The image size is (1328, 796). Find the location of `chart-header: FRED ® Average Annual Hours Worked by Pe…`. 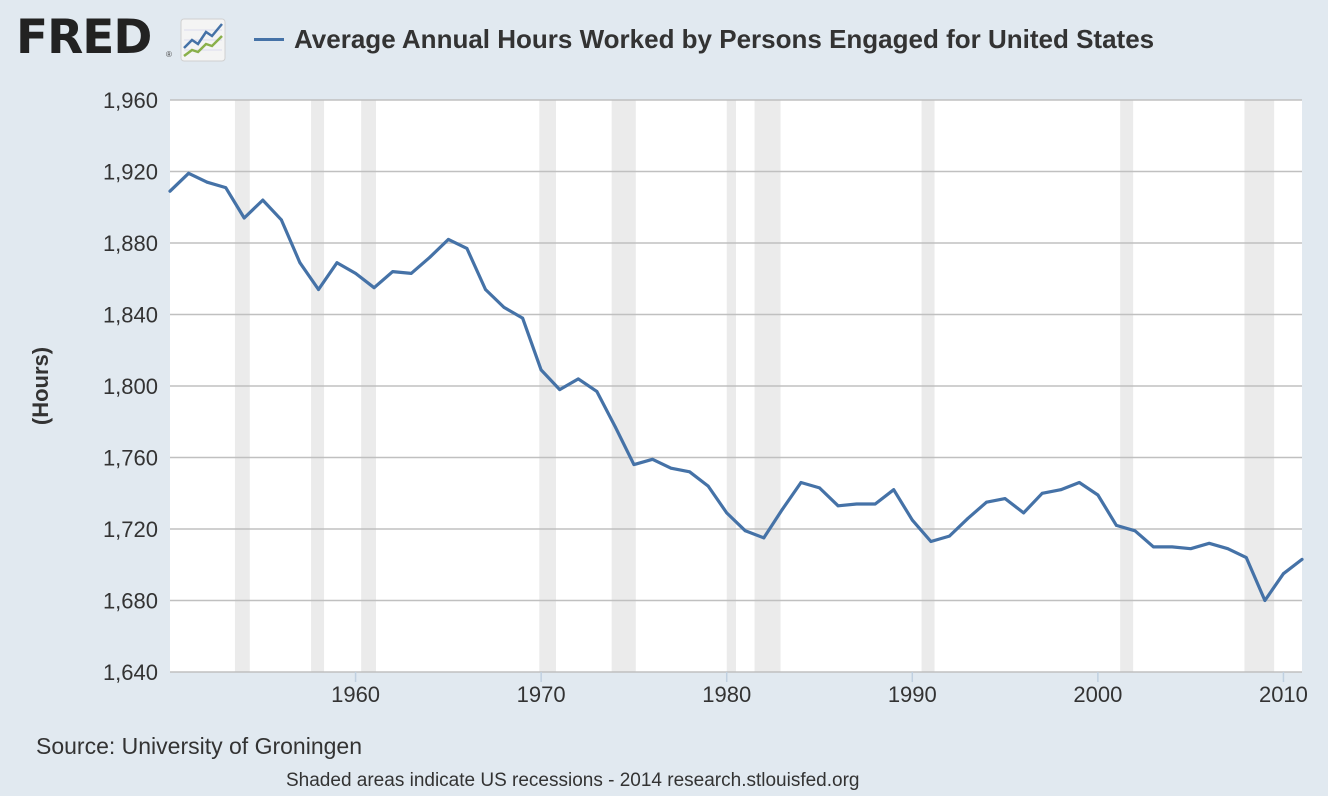

chart-header: FRED ® Average Annual Hours Worked by Pe… is located at coordinates (664, 40).